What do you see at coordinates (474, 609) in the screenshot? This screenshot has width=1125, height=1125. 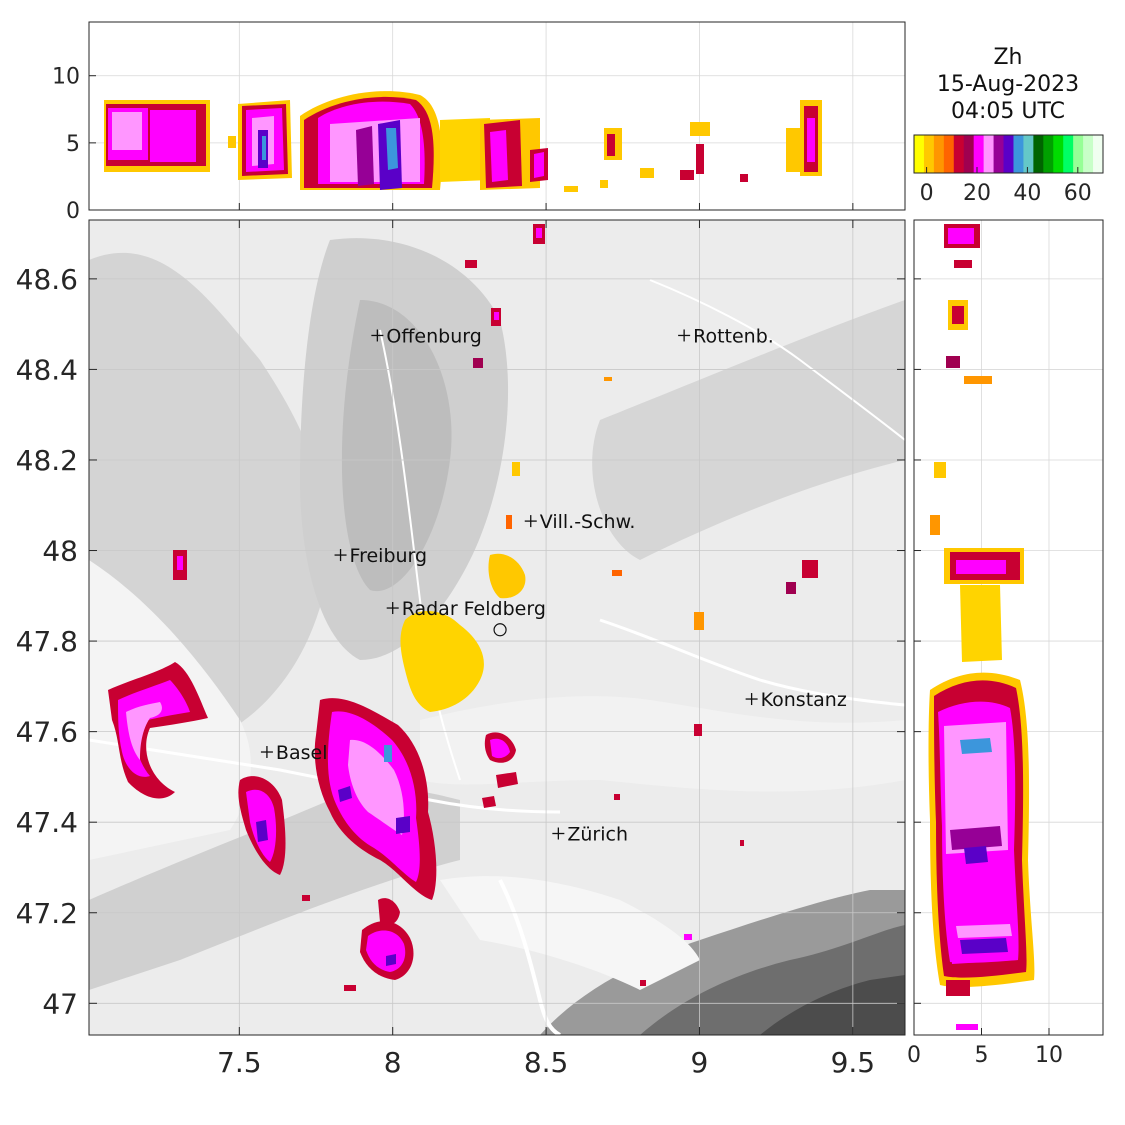 I see `city-label: Radar Feldberg` at bounding box center [474, 609].